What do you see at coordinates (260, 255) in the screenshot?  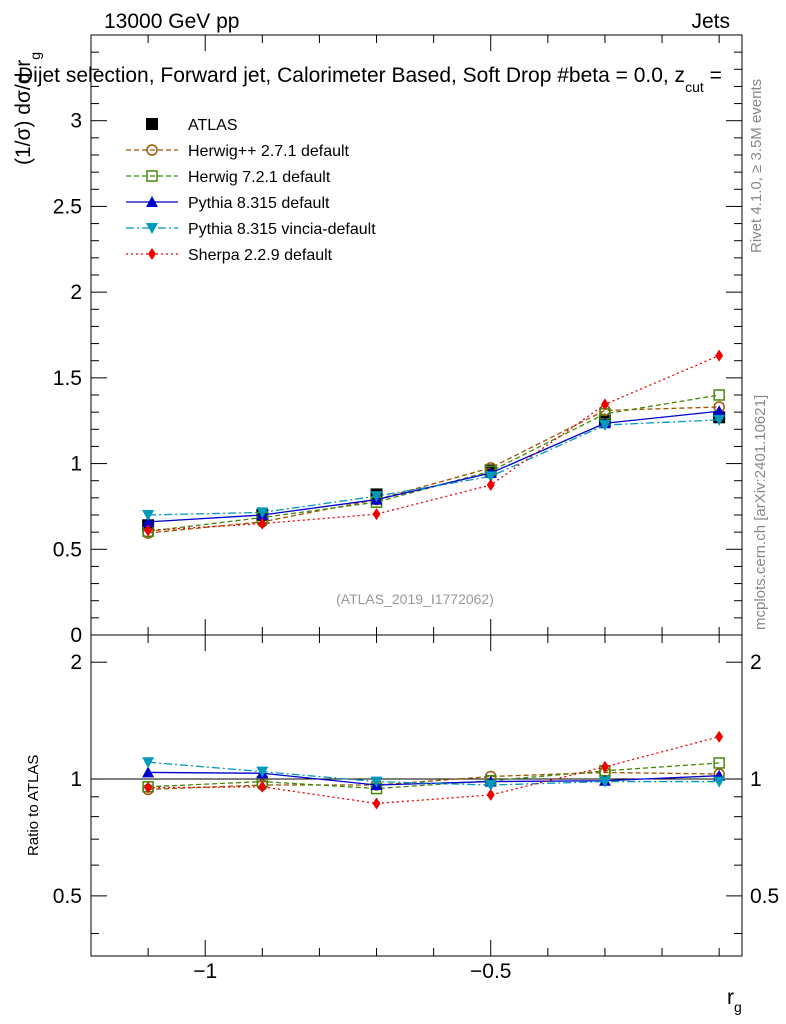 I see `legend-label: Sherpa 2.2.9 default` at bounding box center [260, 255].